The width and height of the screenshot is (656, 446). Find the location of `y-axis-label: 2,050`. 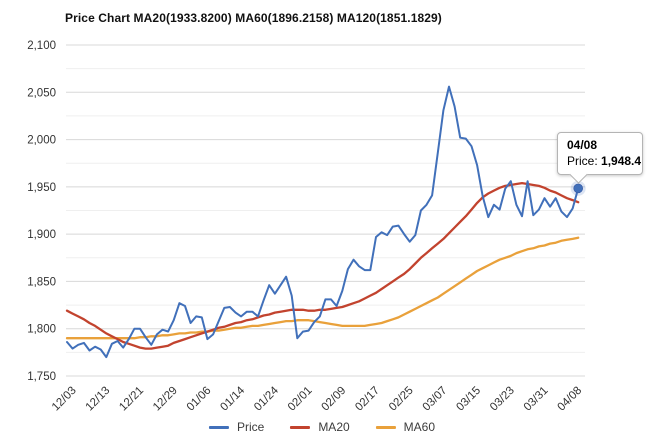

y-axis-label: 2,050 is located at coordinates (41, 93).